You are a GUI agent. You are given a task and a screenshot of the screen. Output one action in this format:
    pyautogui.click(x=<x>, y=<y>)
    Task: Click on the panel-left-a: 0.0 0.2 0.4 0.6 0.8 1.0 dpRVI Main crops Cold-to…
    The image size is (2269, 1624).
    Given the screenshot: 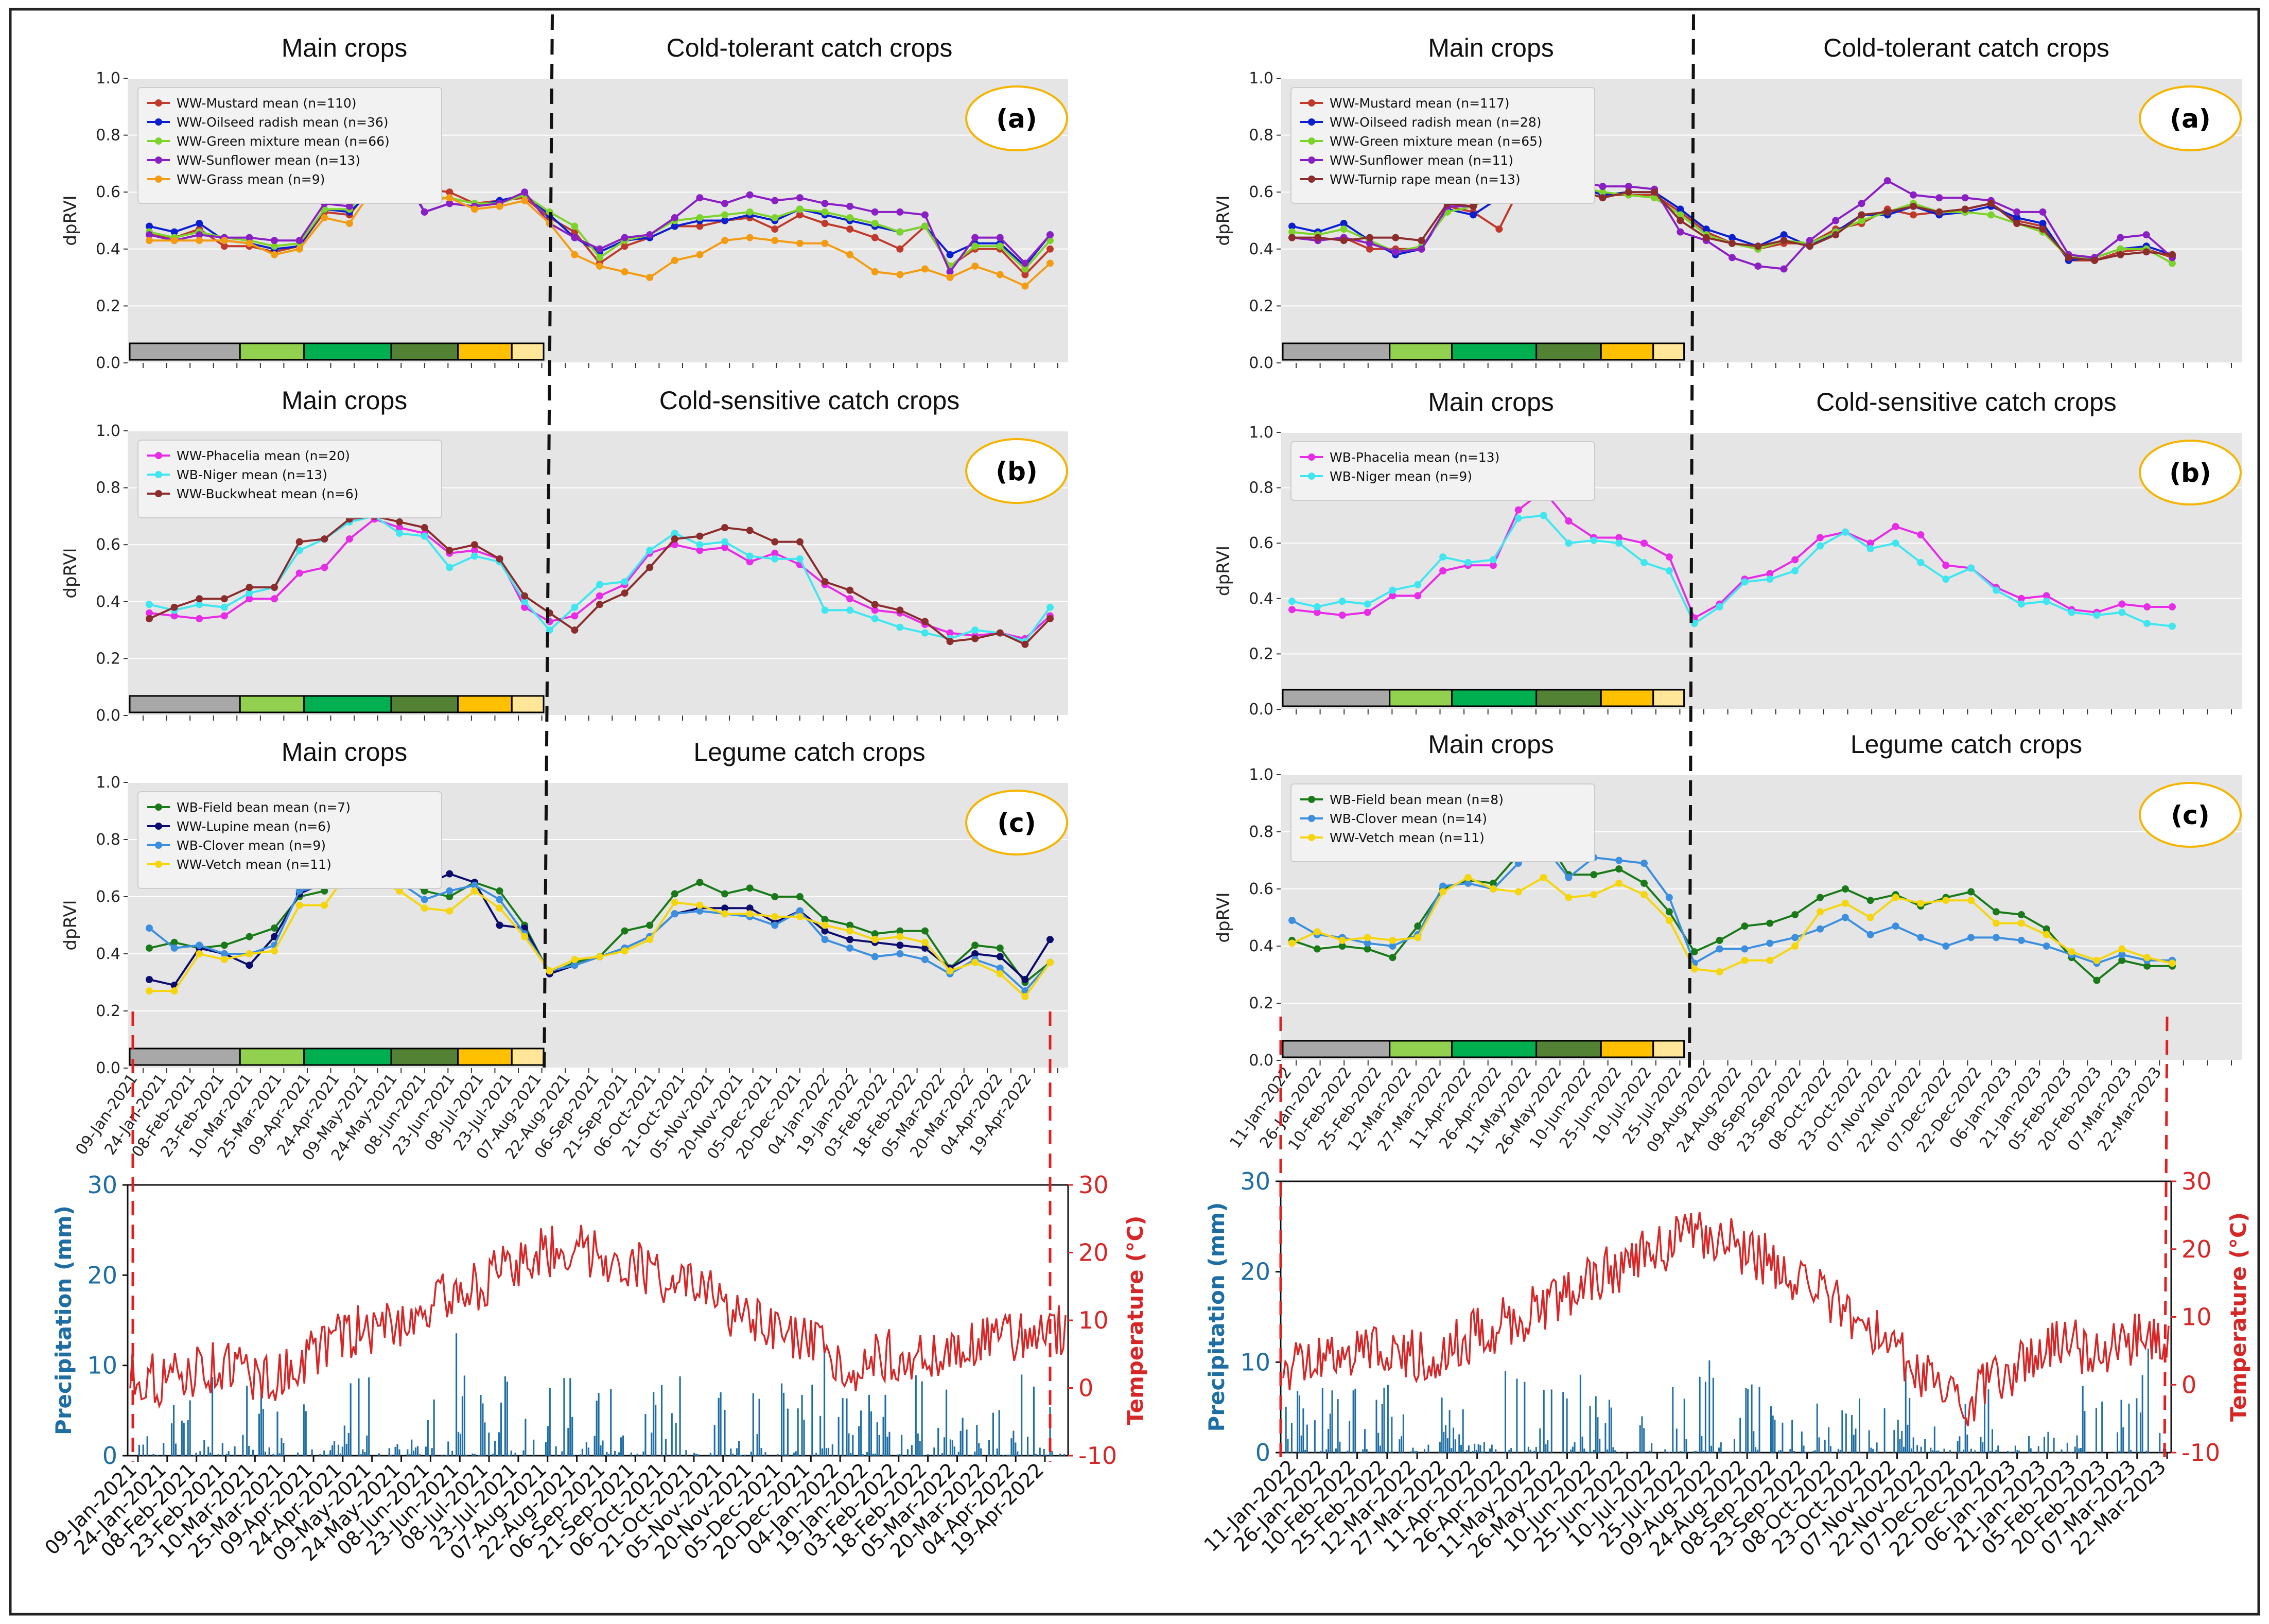 What is the action you would take?
    pyautogui.click(x=564, y=202)
    